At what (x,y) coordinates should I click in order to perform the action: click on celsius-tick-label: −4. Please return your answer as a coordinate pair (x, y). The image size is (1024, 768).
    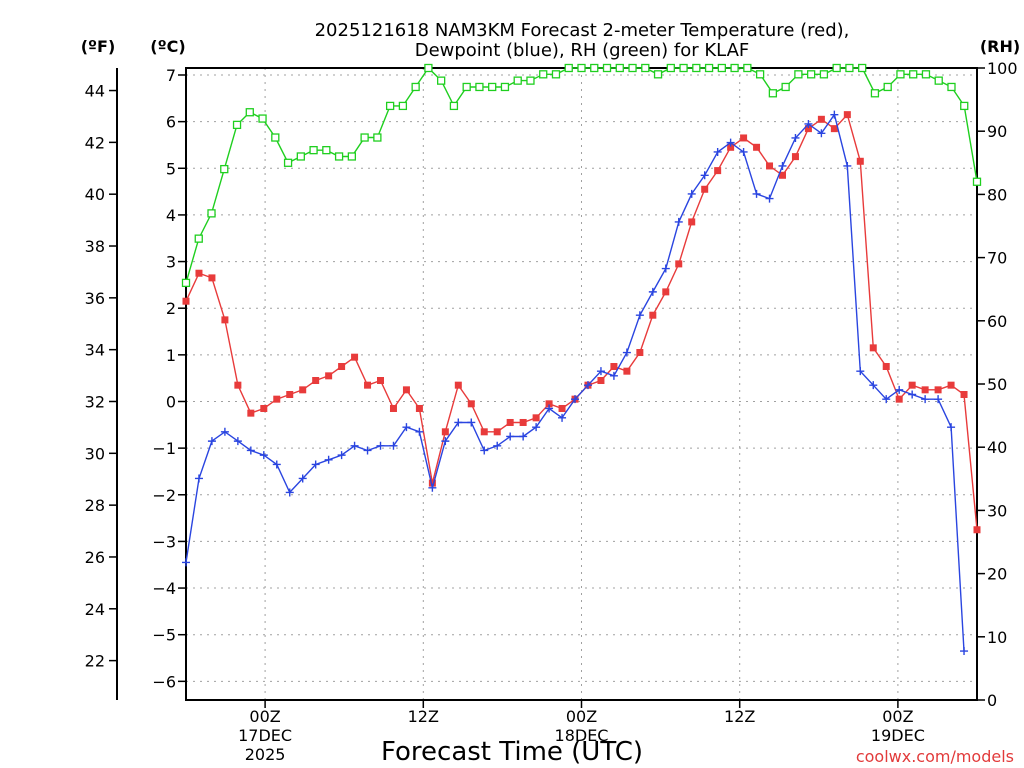
    Looking at the image, I should click on (164, 588).